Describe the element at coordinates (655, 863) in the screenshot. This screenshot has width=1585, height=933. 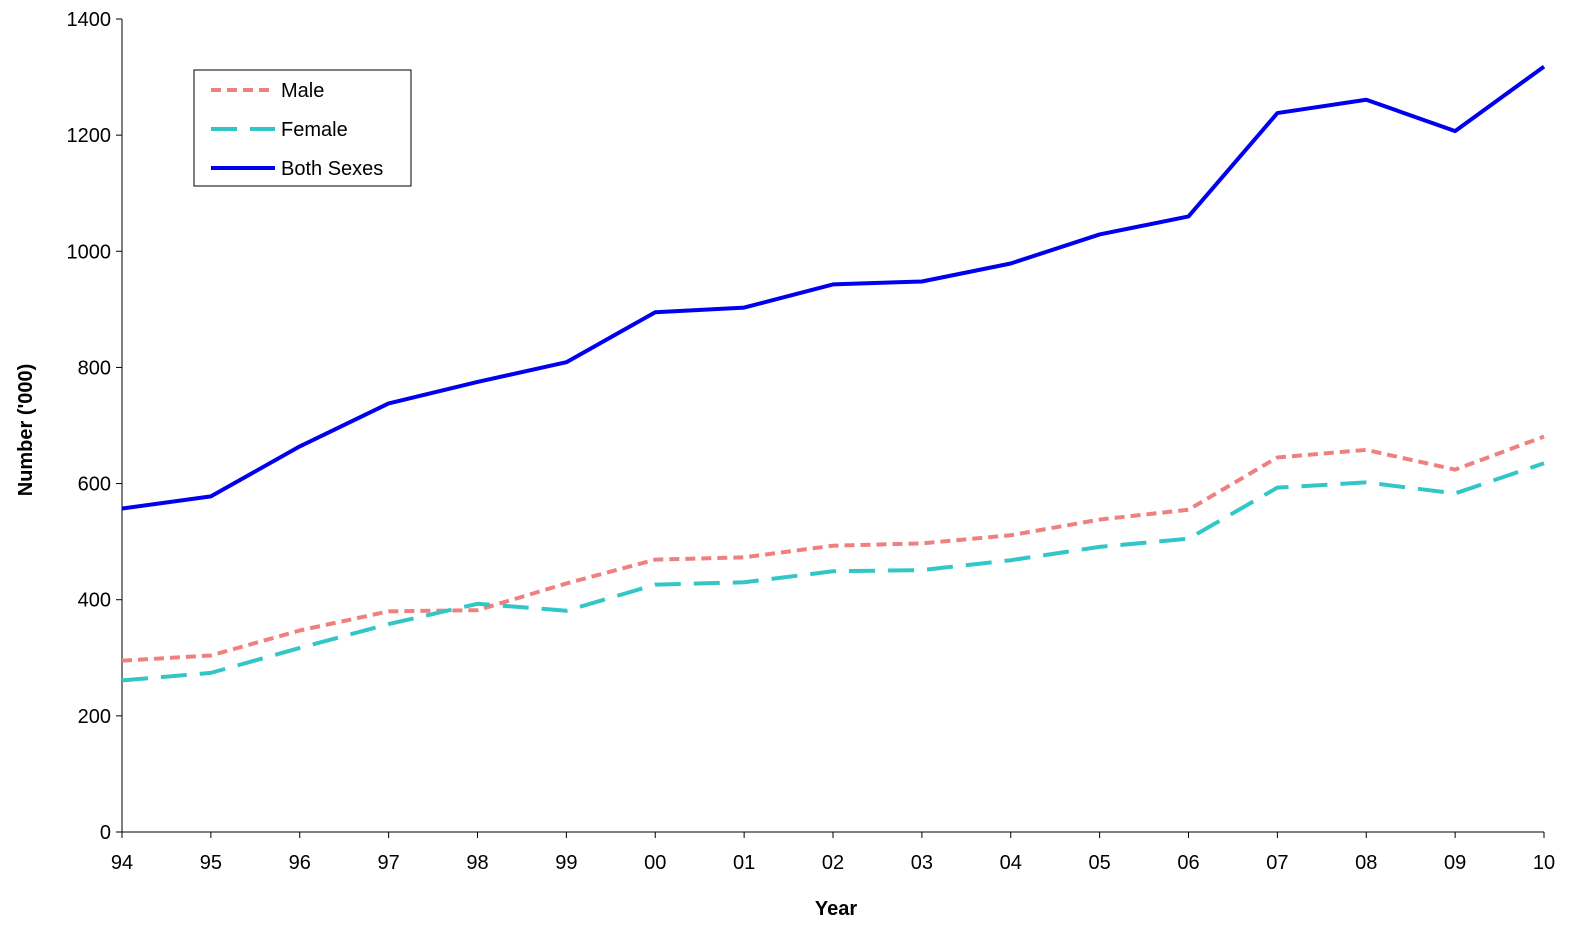
I see `x-tick-label: 00` at that location.